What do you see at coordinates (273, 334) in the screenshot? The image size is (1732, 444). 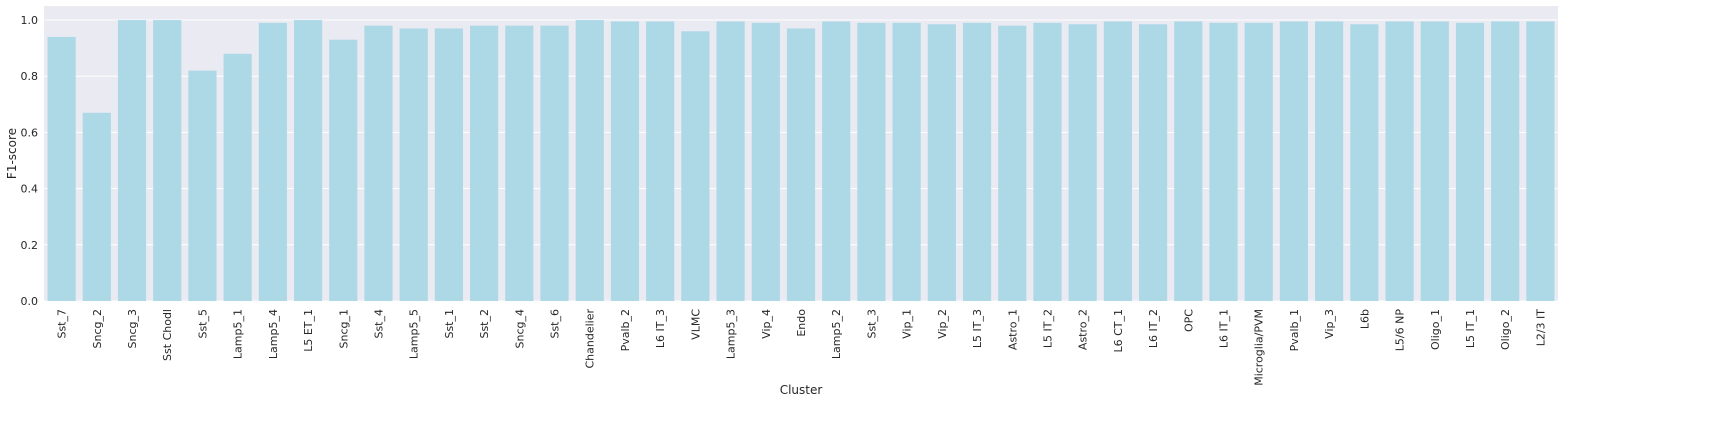 I see `x-tick-label: Lamp5_4` at bounding box center [273, 334].